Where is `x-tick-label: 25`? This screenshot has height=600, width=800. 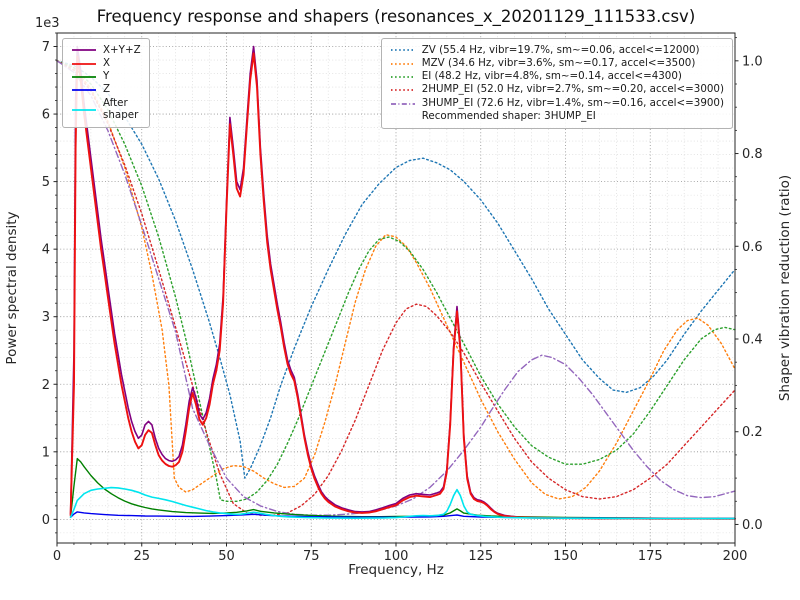 x-tick-label: 25 is located at coordinates (141, 556).